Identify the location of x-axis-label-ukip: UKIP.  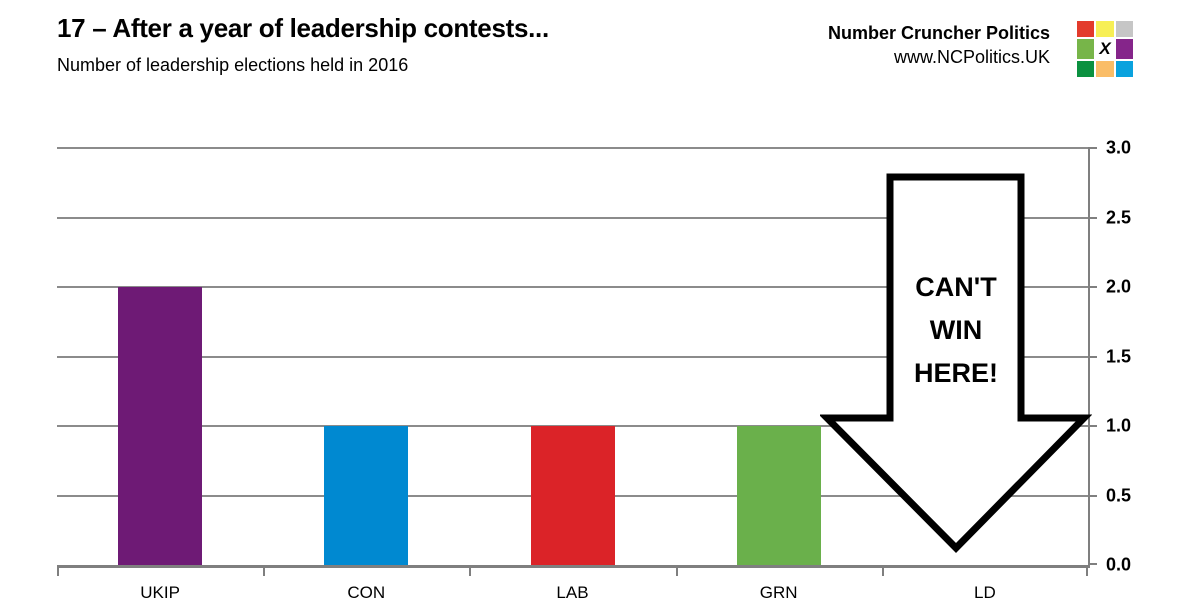
(160, 592).